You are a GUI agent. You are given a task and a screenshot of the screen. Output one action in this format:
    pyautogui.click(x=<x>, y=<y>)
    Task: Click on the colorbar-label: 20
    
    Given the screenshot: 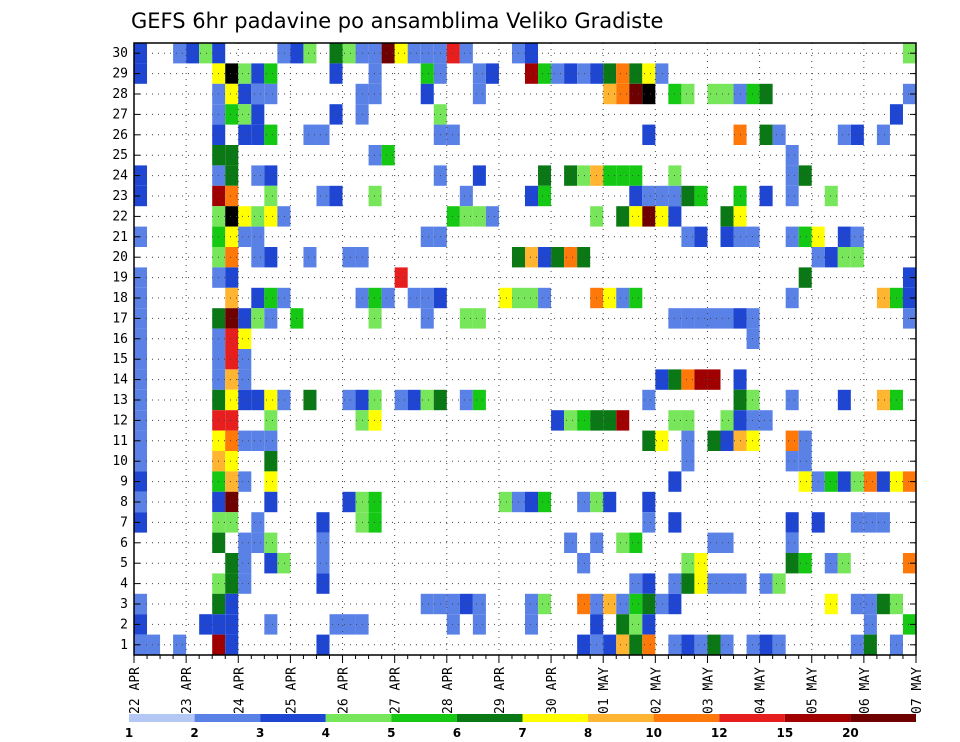 What is the action you would take?
    pyautogui.click(x=850, y=733)
    